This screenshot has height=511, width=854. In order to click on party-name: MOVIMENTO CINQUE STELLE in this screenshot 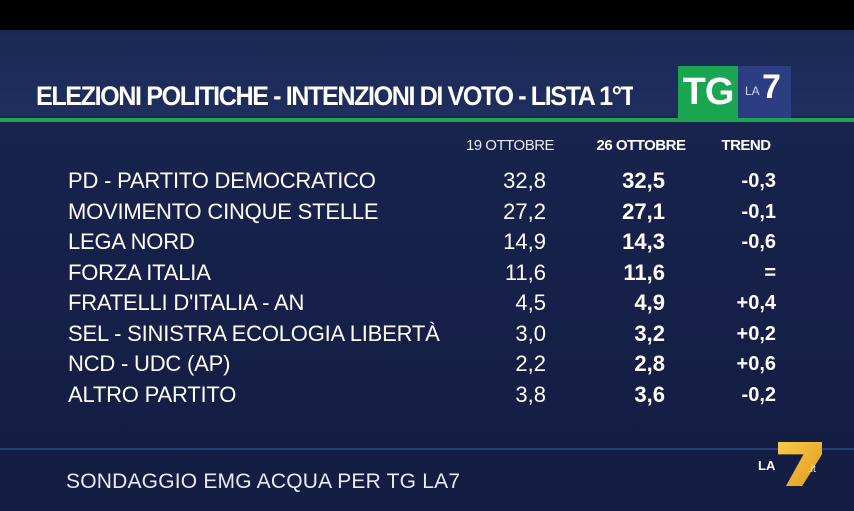, I will do `click(223, 211)`.